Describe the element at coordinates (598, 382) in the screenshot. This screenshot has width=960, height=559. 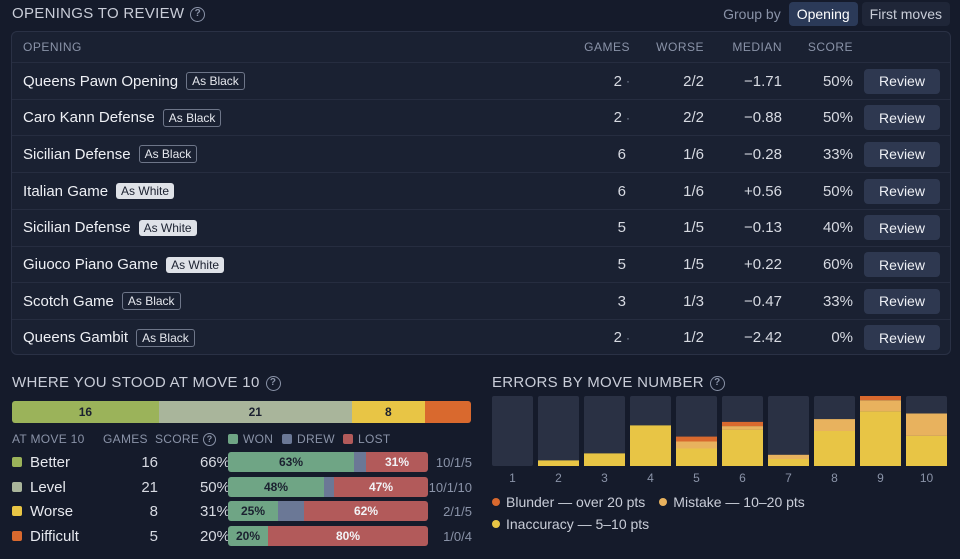
I see `errors-title: ERRORS BY MOVE NUMBER` at that location.